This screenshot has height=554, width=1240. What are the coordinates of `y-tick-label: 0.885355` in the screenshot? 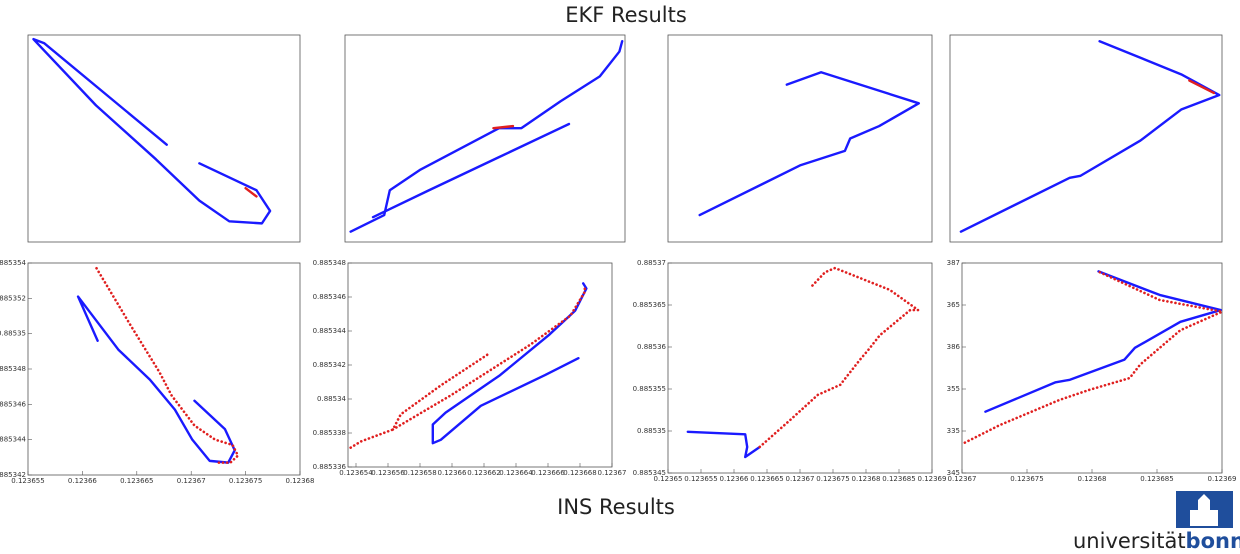 It's located at (649, 389).